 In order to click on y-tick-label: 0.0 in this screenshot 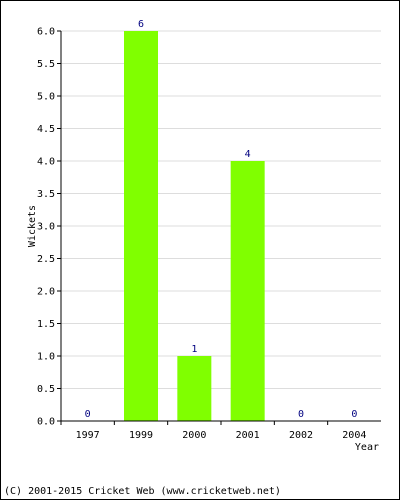, I will do `click(46, 422)`.